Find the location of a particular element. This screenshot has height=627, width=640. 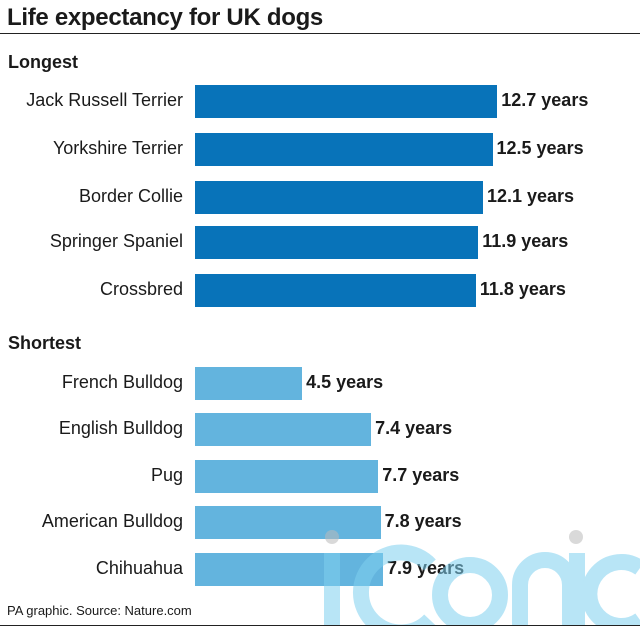

category-label: English Bulldog is located at coordinates (120, 428).